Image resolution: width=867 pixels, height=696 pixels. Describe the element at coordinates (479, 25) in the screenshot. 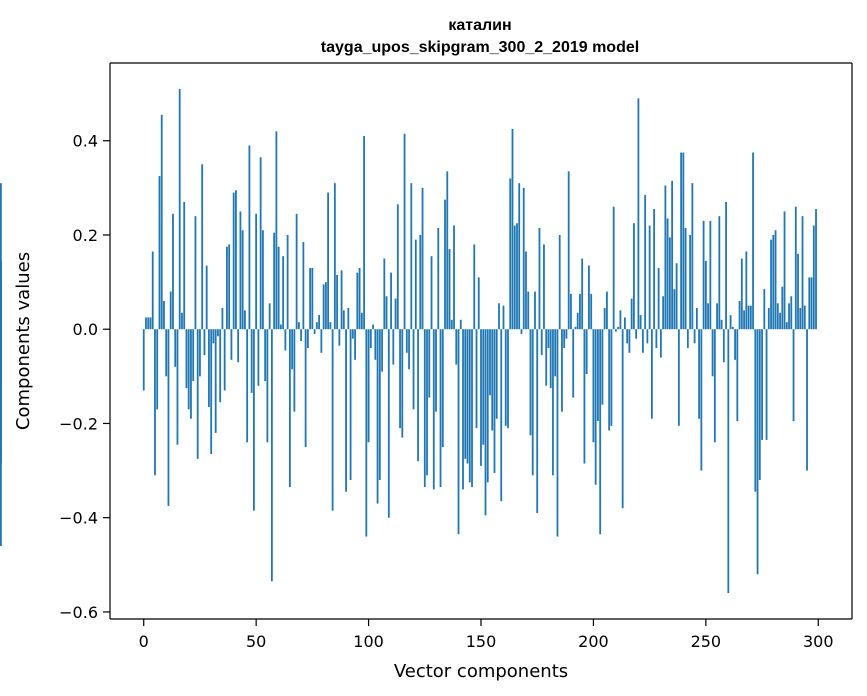

I see `chart-title: каталин` at that location.